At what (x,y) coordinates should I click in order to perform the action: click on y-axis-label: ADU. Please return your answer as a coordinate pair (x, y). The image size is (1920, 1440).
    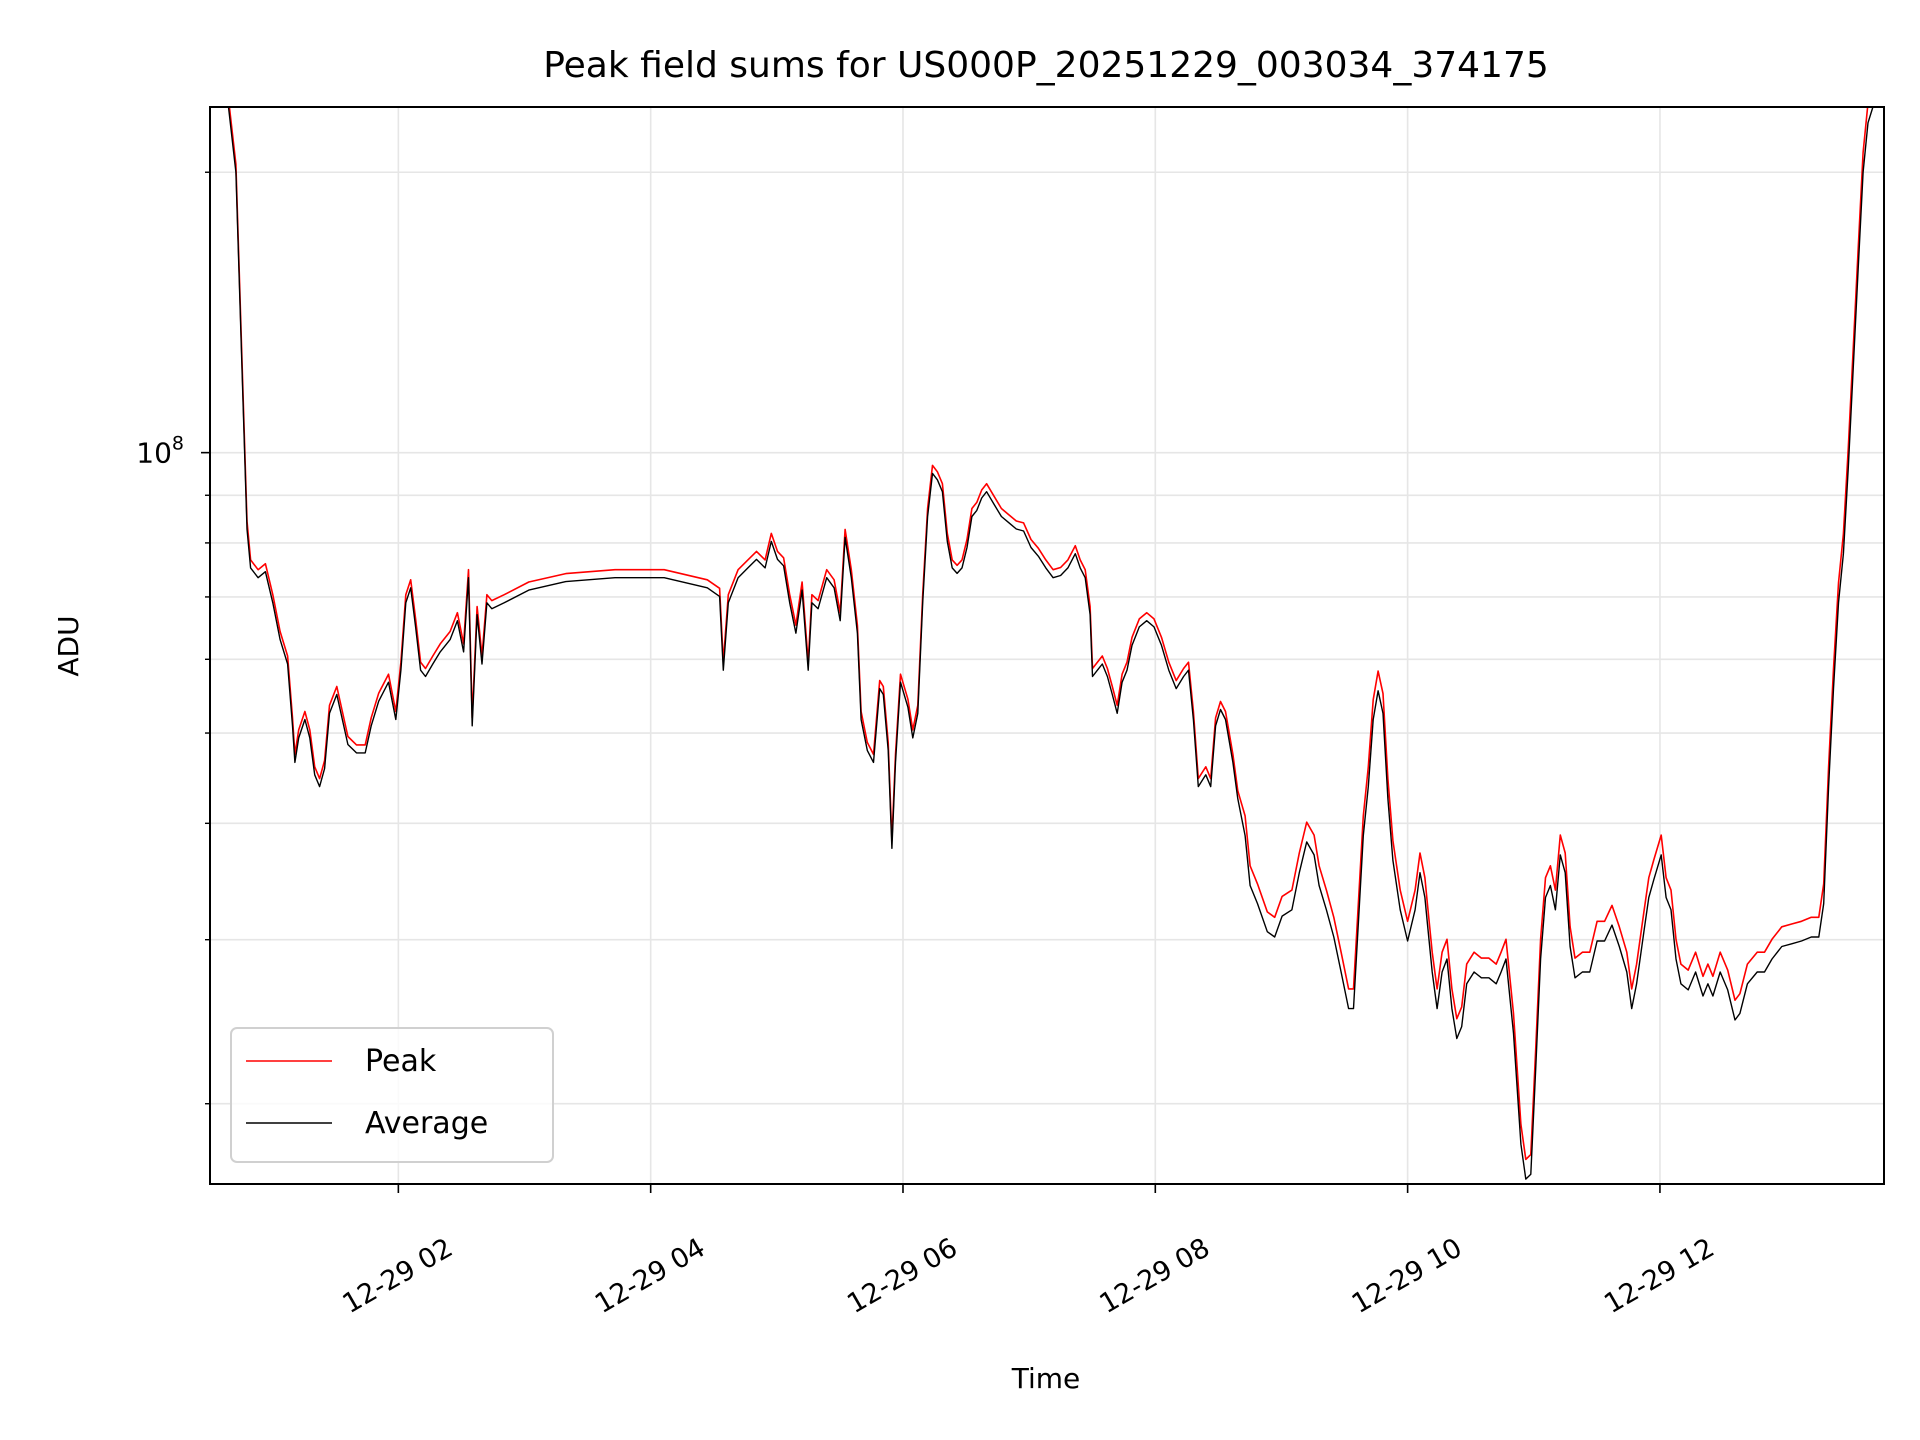
    Looking at the image, I should click on (68, 645).